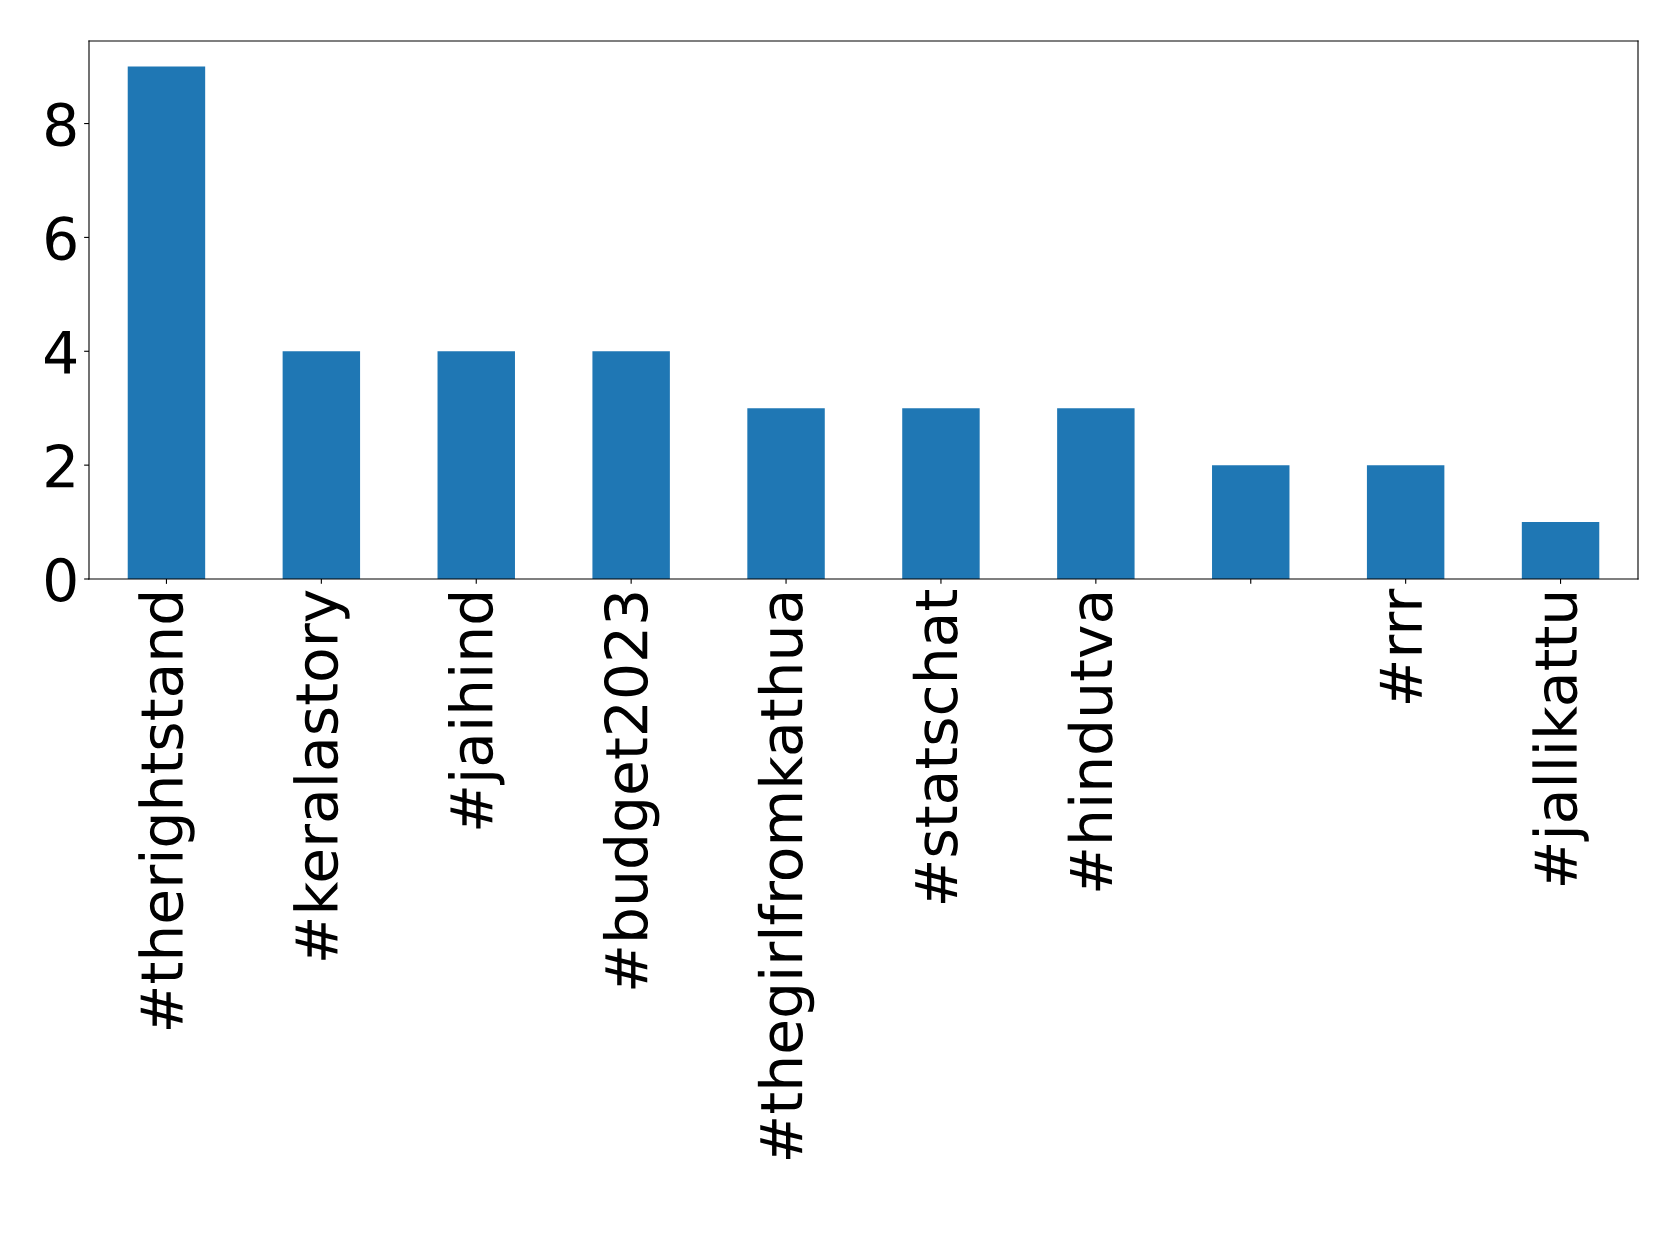  Describe the element at coordinates (166, 811) in the screenshot. I see `x-tick-label: #therightstand` at that location.